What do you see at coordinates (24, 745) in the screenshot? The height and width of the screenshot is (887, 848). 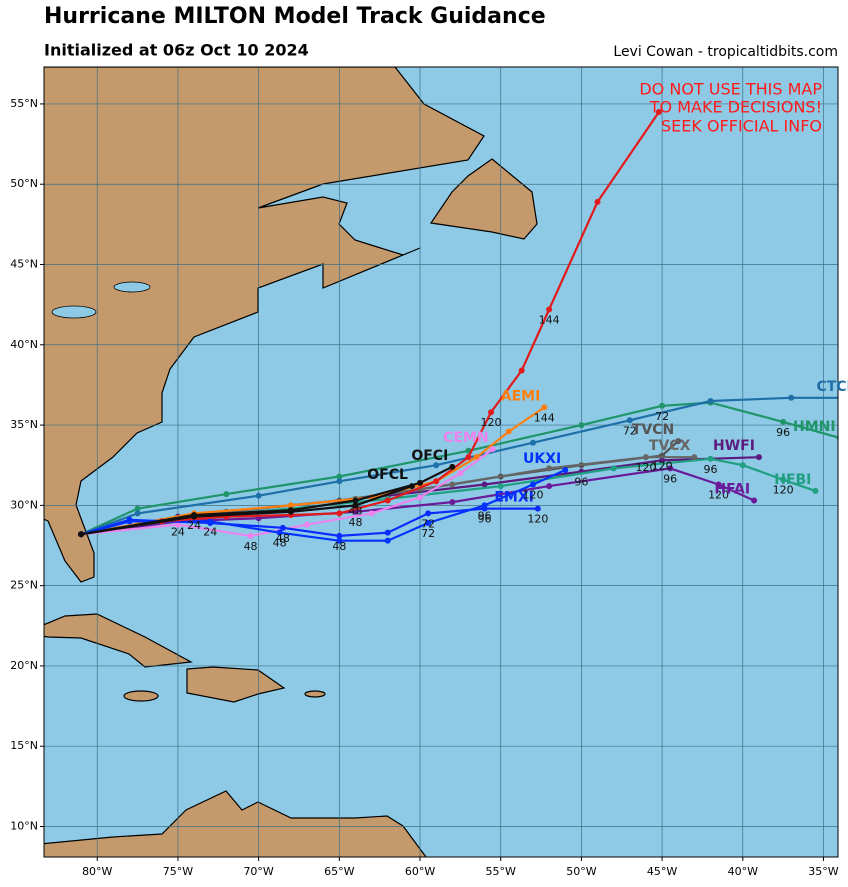 I see `lat-tick-label: 15°N` at bounding box center [24, 745].